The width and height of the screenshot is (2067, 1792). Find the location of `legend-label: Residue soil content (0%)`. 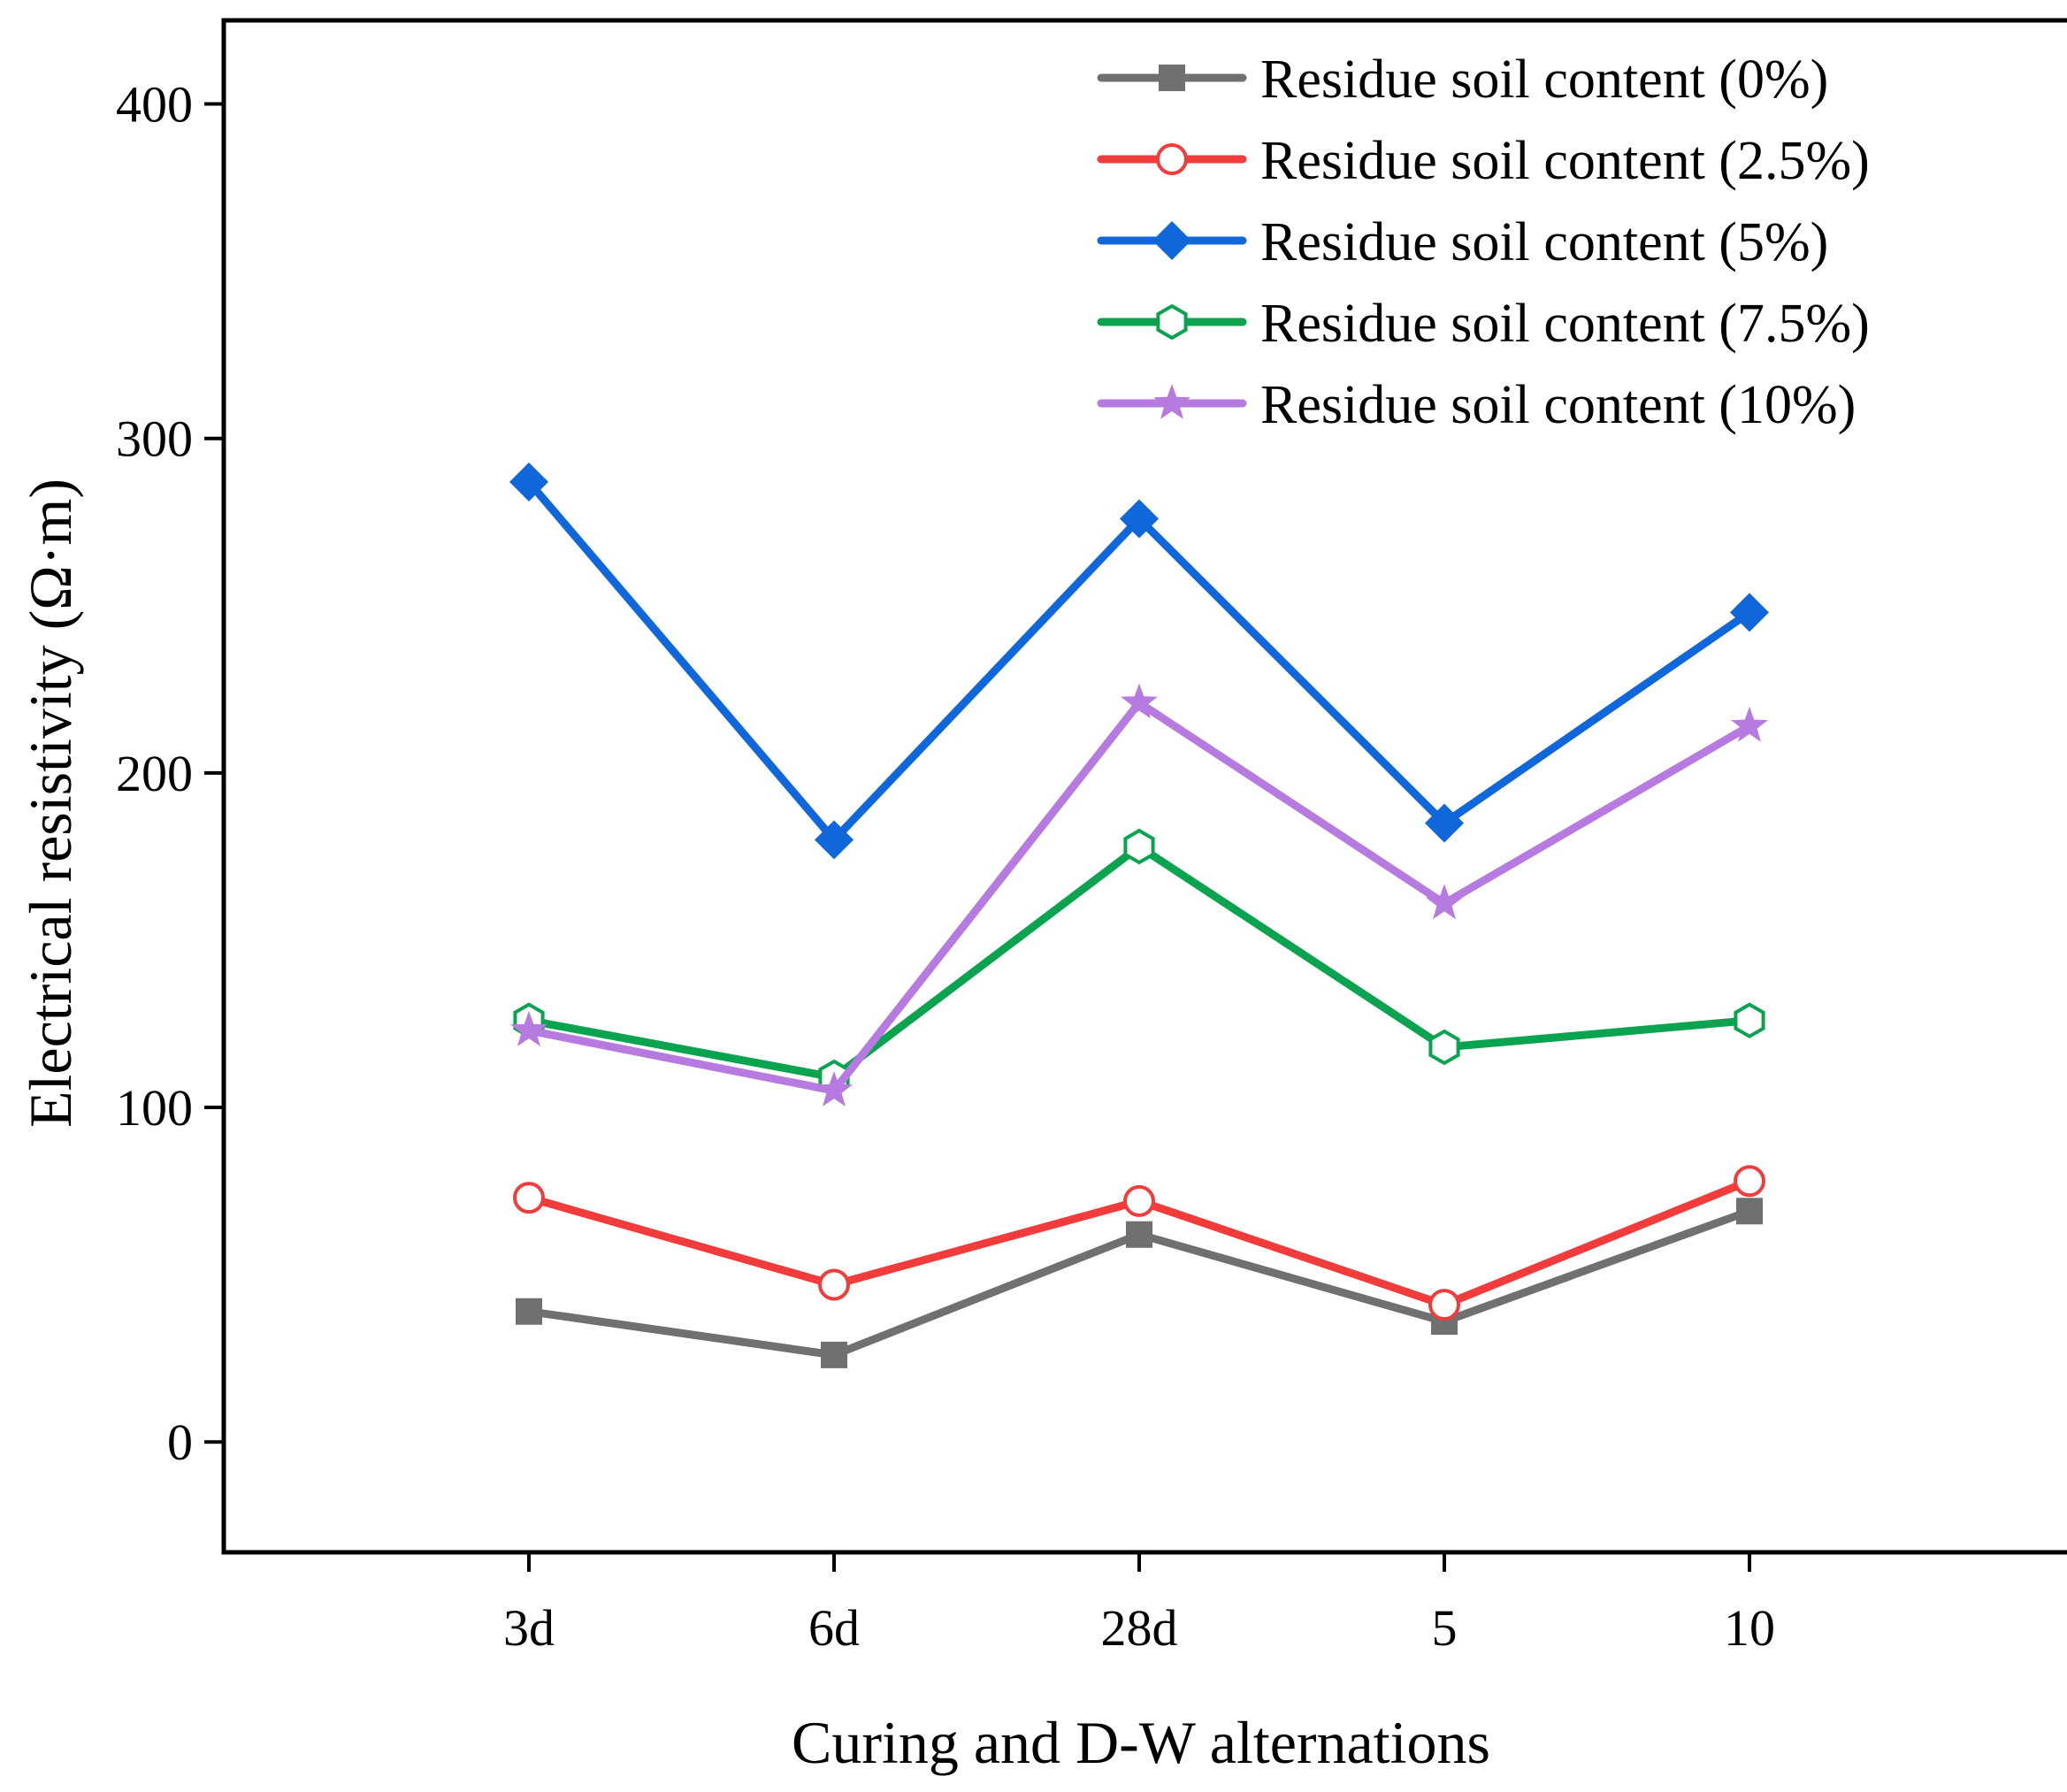

legend-label: Residue soil content (0%) is located at coordinates (1544, 80).